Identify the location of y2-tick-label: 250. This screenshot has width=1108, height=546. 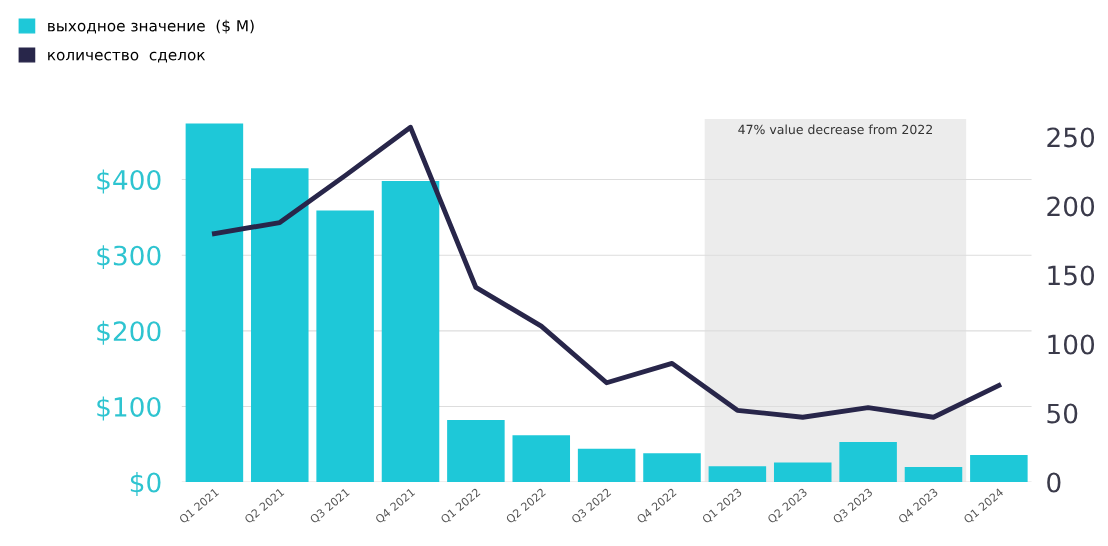
(1071, 137).